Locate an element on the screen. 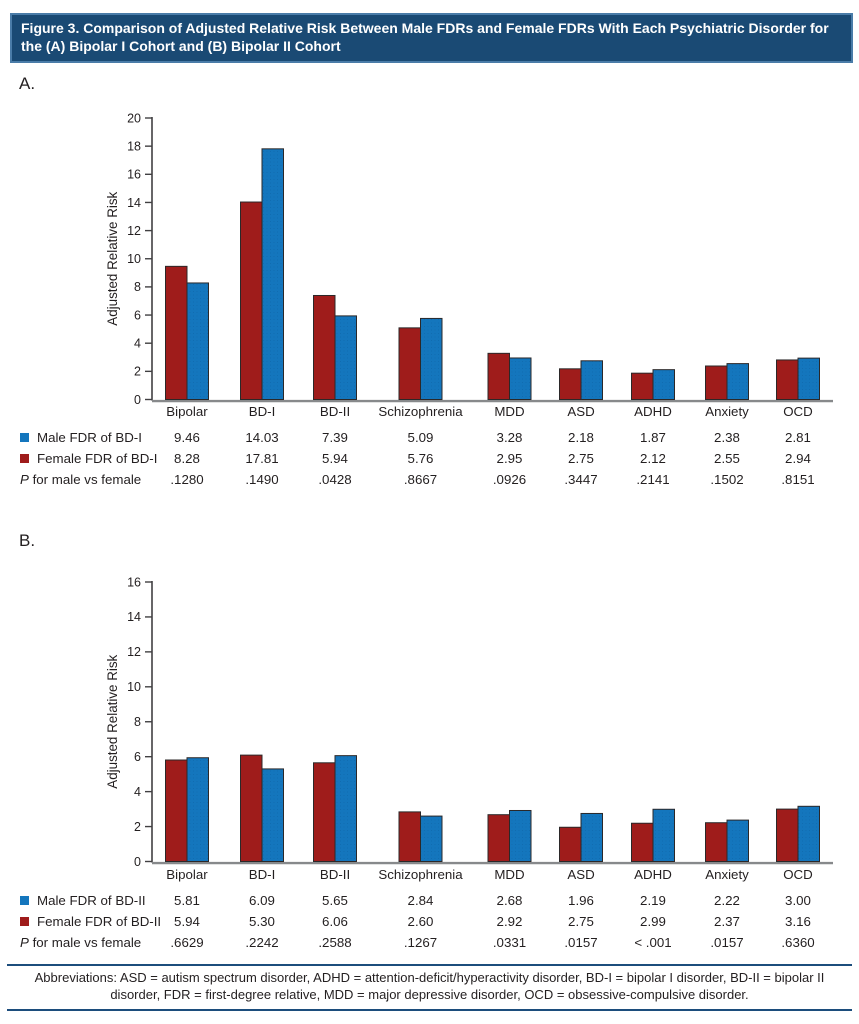 This screenshot has width=859, height=1024. value-cell: 6.06 is located at coordinates (335, 921).